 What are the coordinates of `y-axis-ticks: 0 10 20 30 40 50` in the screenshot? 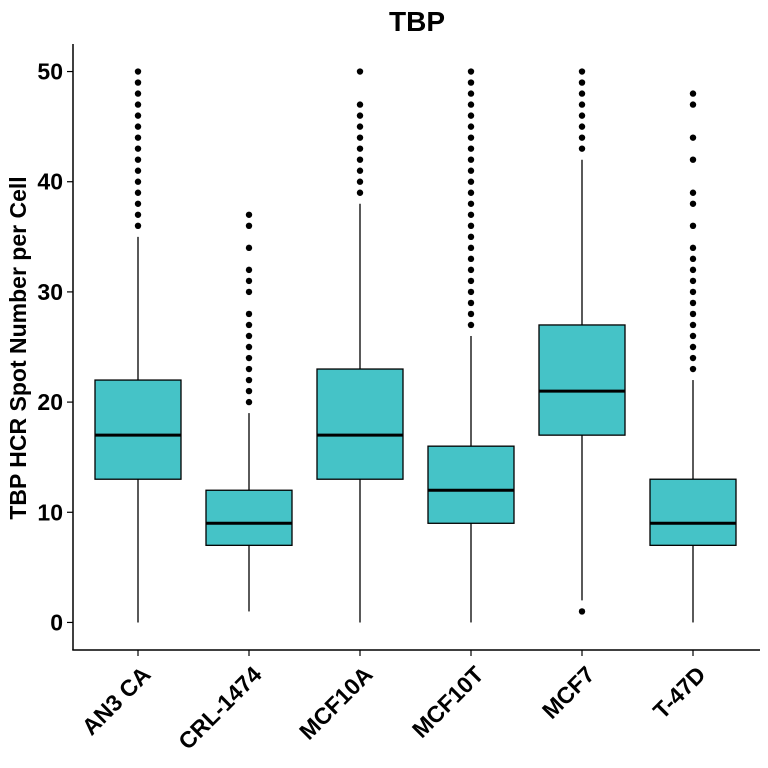 It's located at (55, 347).